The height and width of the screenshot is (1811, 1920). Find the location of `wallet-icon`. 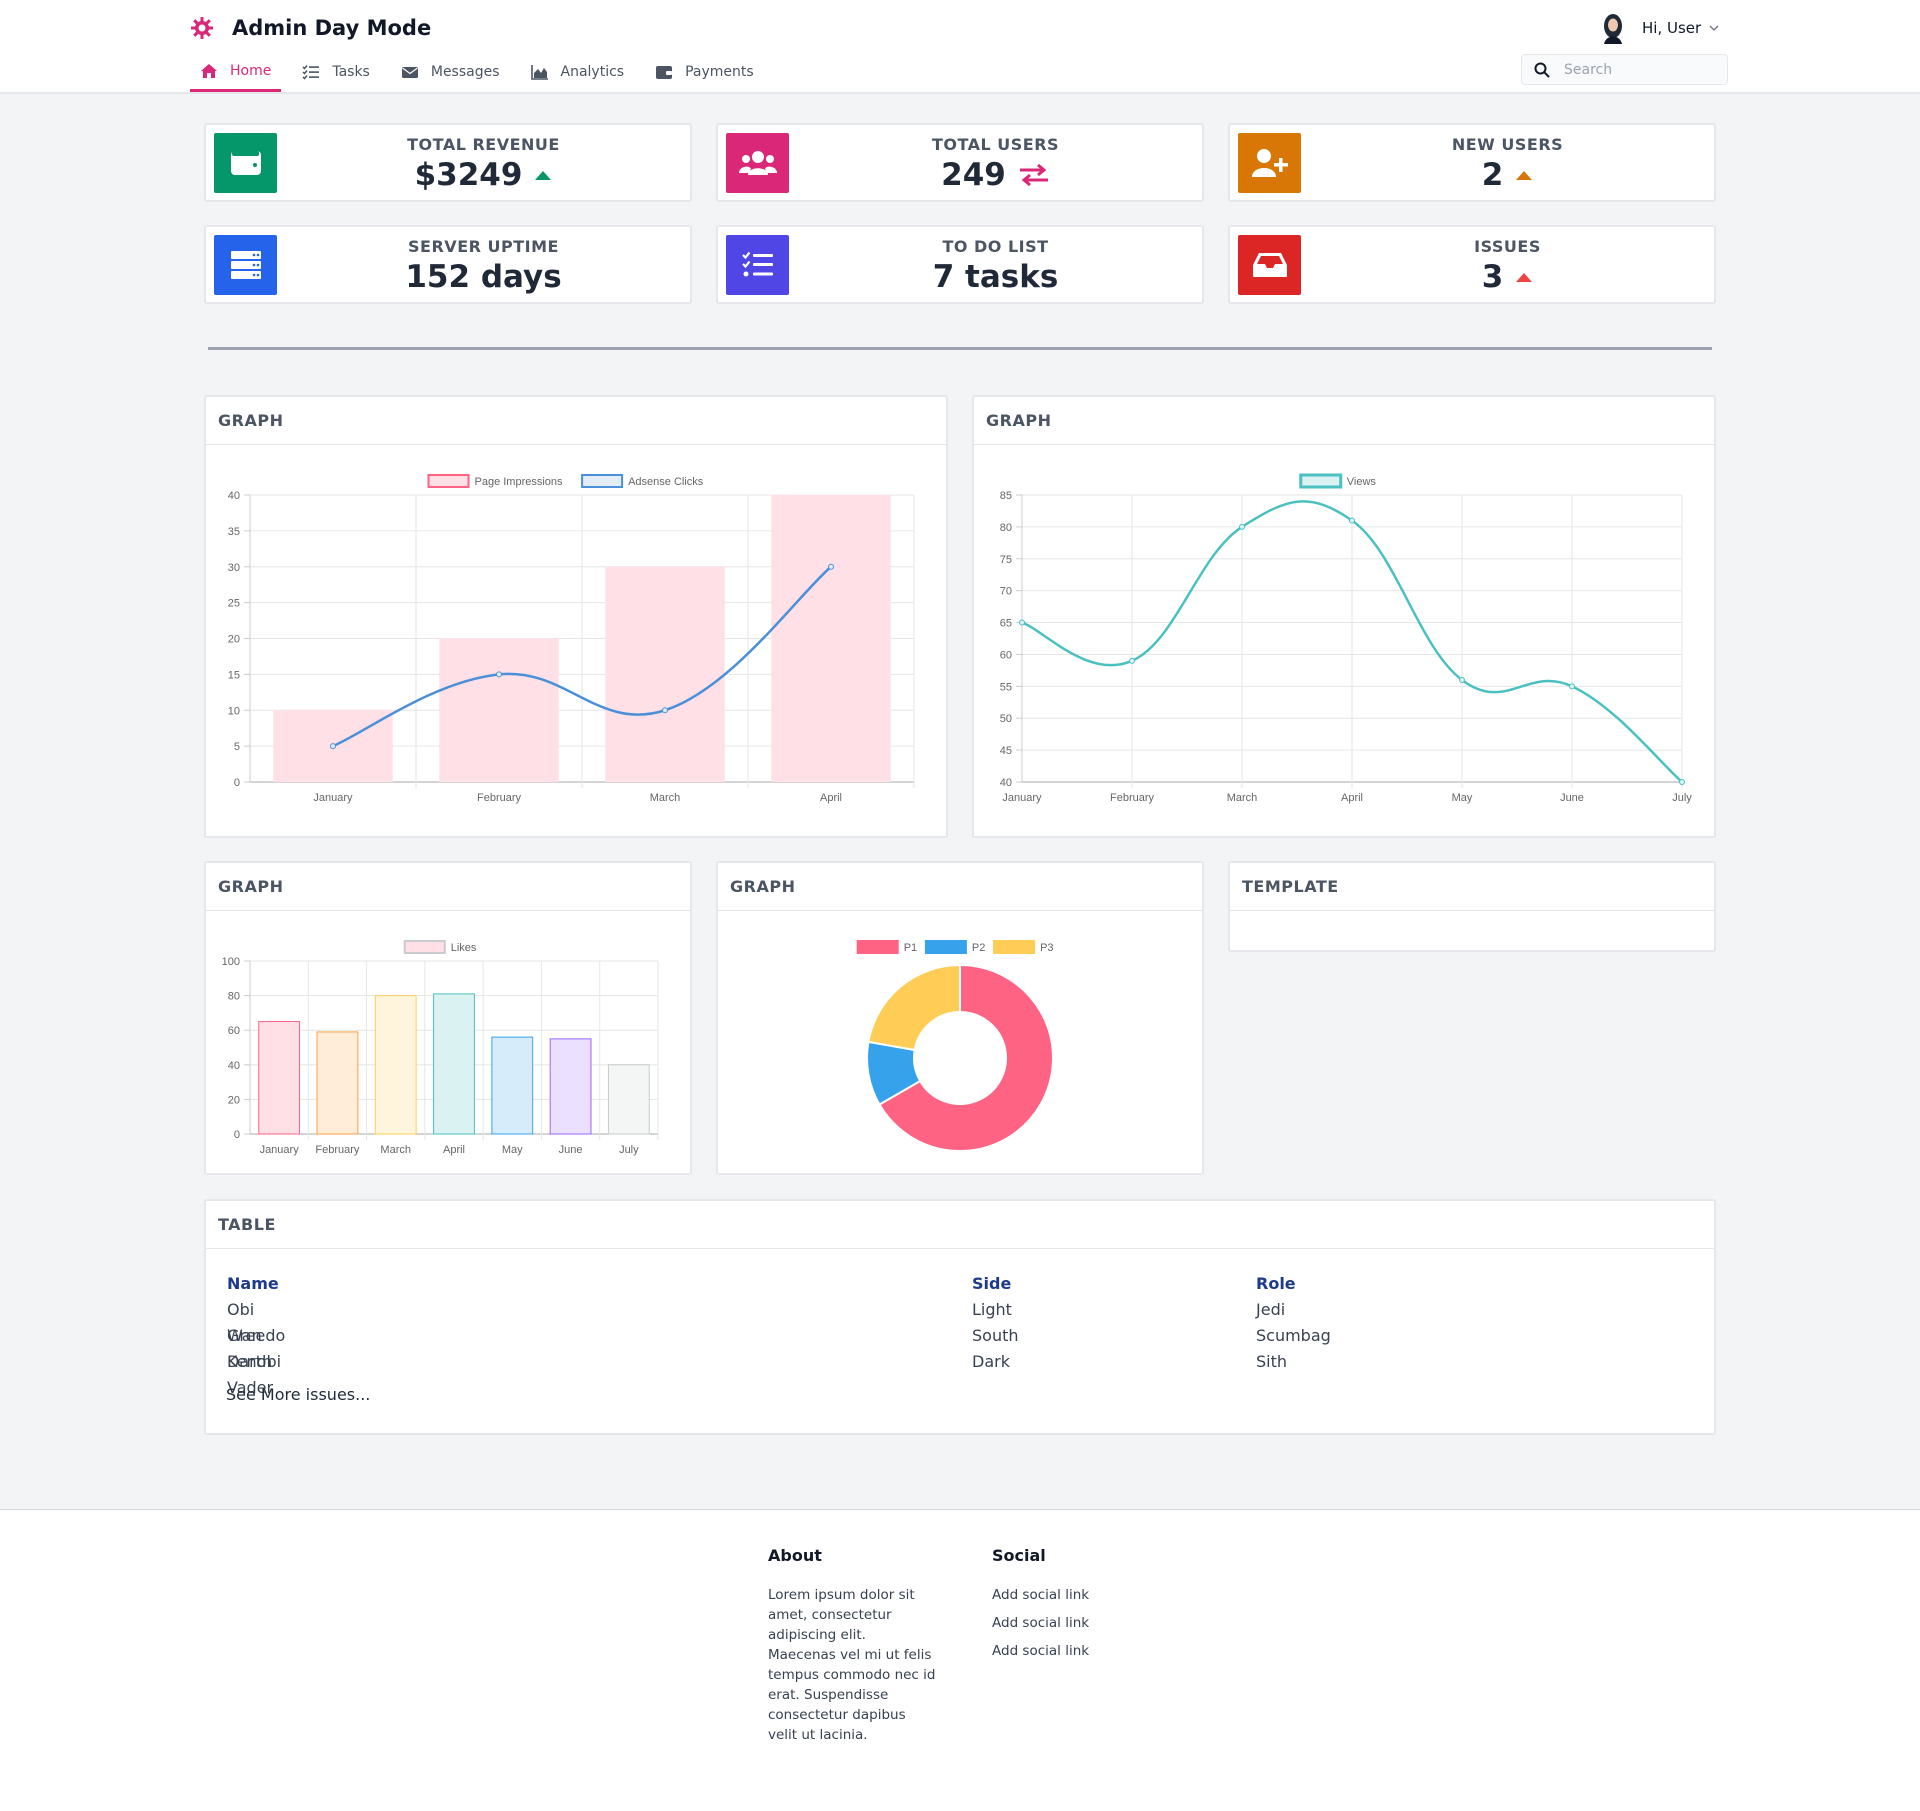

wallet-icon is located at coordinates (664, 72).